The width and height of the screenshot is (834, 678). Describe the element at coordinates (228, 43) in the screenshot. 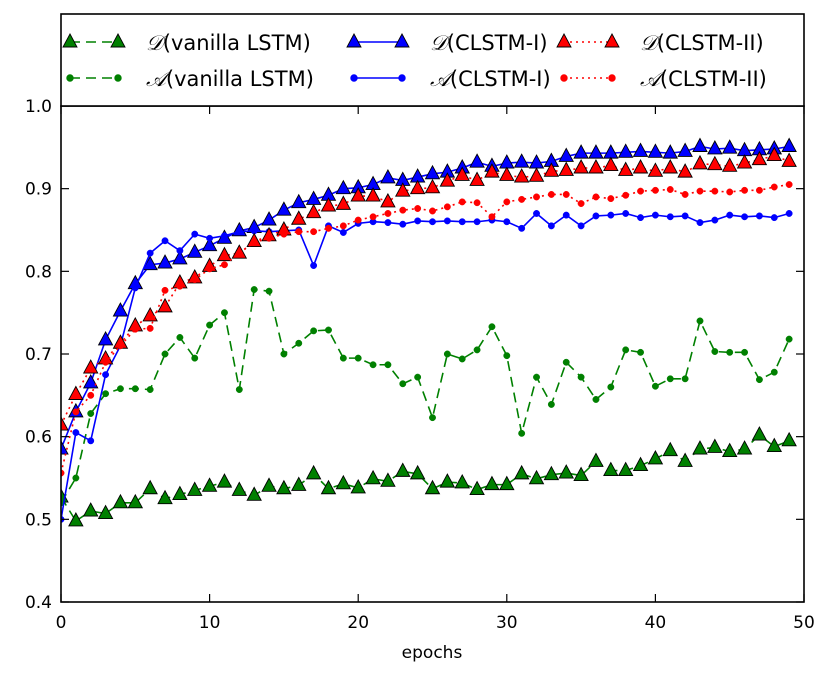

I see `legend-label: 𝒟(vanilla LSTM)` at that location.